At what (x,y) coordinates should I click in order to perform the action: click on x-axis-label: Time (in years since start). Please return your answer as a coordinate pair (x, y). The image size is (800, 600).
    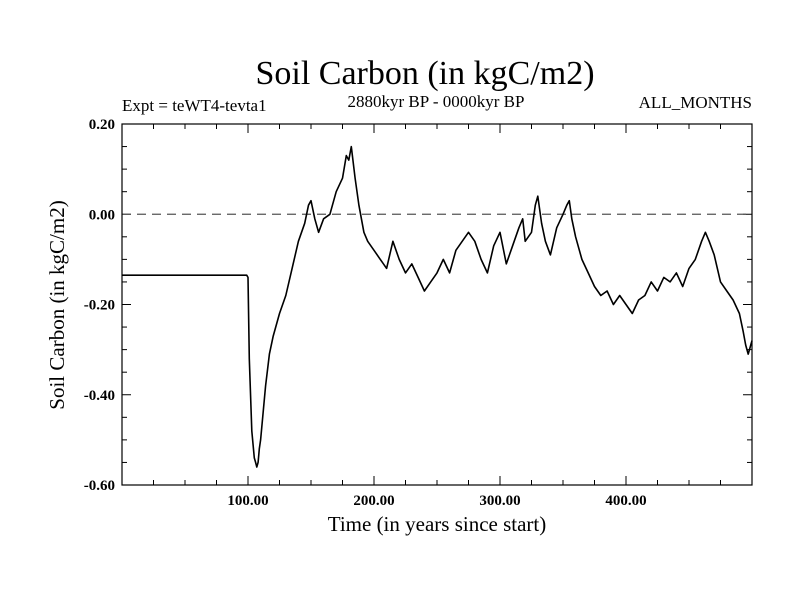
    Looking at the image, I should click on (437, 524).